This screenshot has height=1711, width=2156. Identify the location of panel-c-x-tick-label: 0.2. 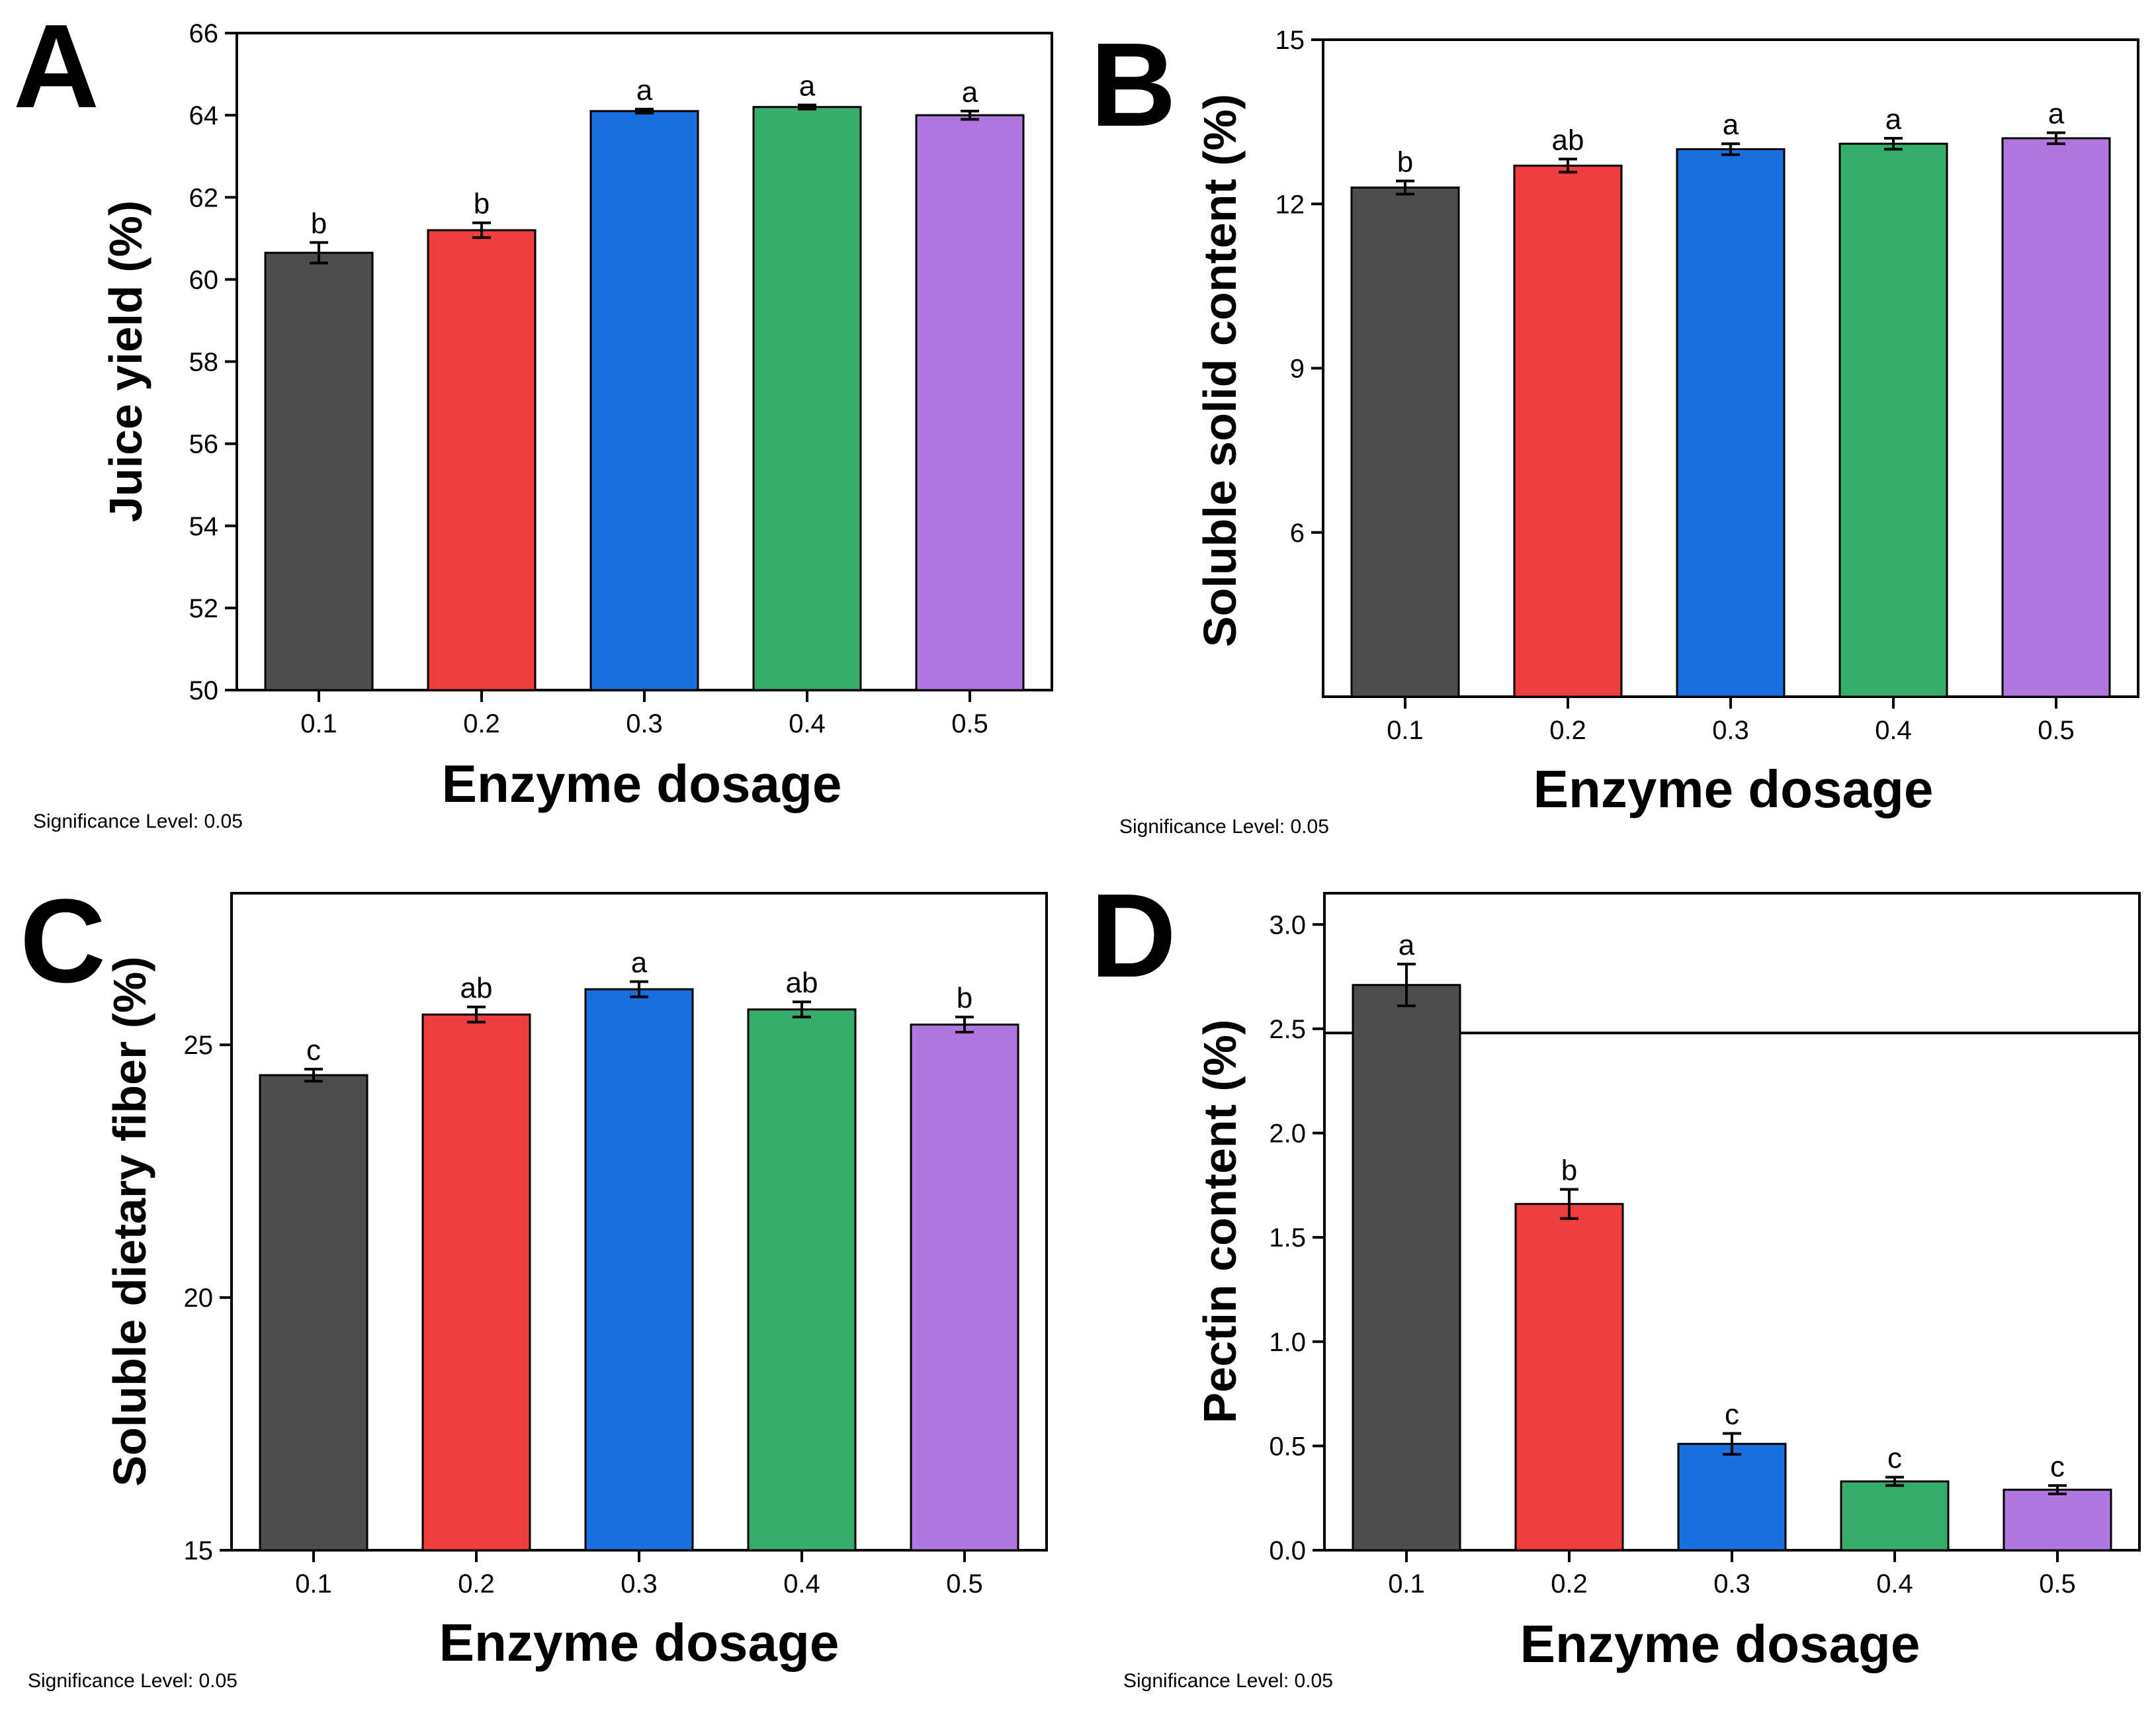
(476, 1584).